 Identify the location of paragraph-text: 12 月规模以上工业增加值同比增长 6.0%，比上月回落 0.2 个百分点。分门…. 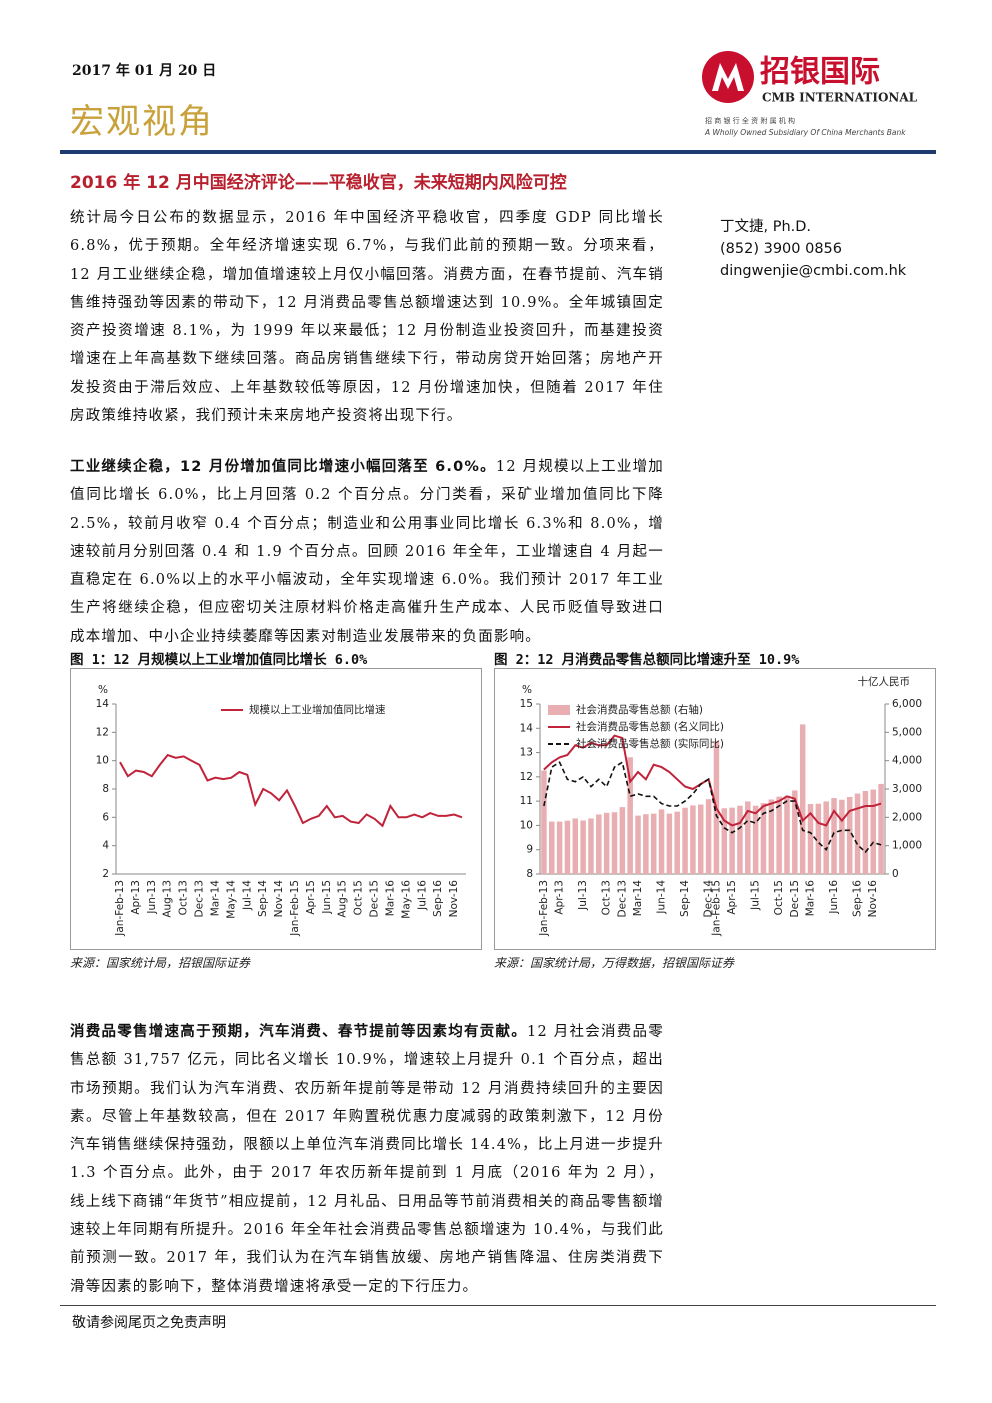
(367, 552).